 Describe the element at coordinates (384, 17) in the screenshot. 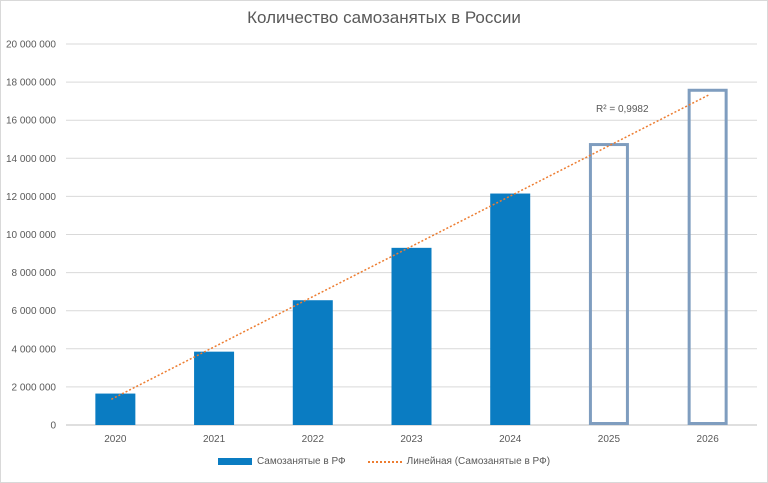

I see `chart-title: Количество самозанятых в России` at that location.